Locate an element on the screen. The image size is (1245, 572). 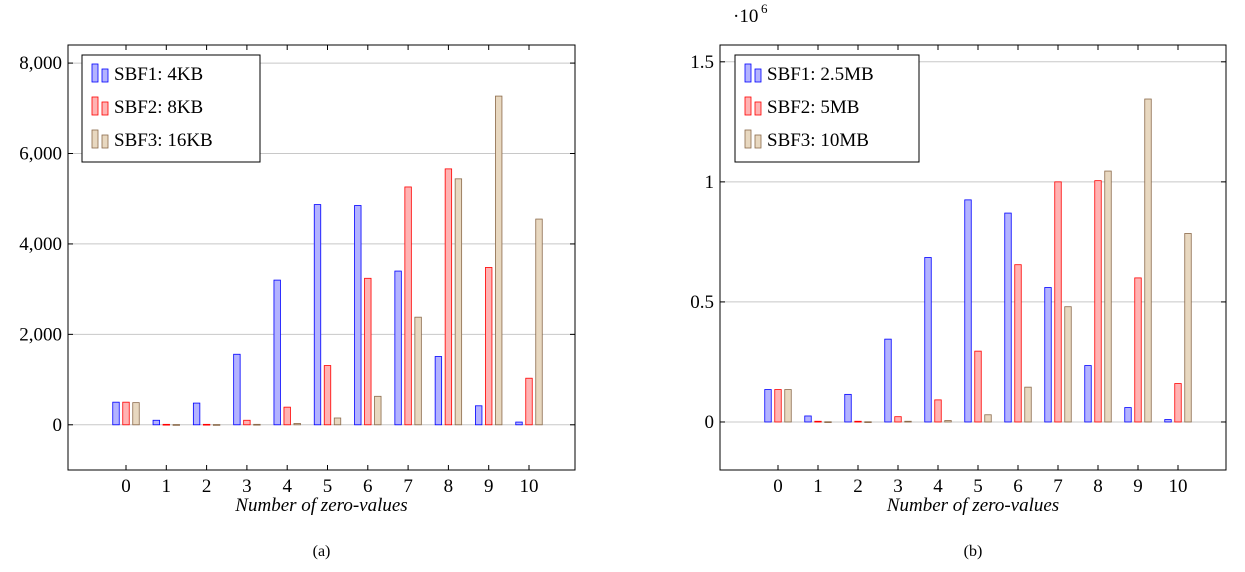
legend-label-2: SBF2: 8KB is located at coordinates (158, 107).